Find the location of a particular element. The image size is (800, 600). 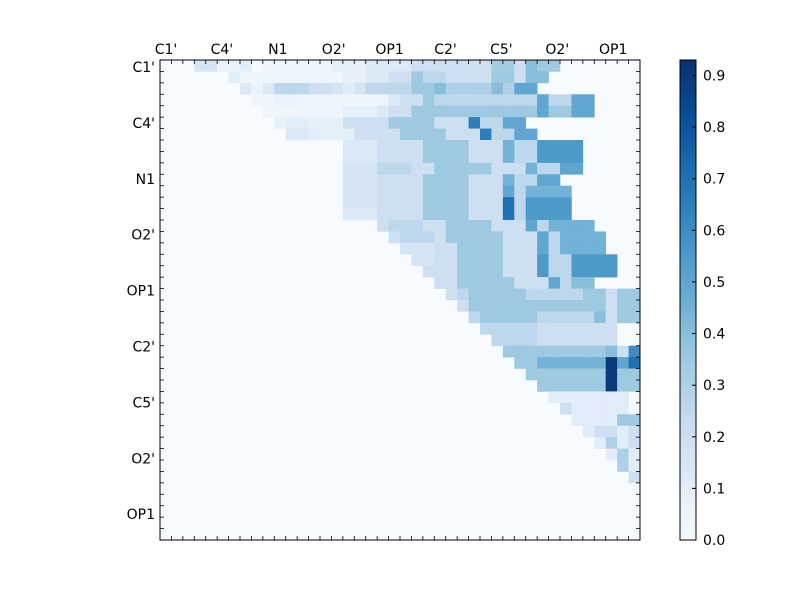

y-tick-label: O2' is located at coordinates (143, 236).